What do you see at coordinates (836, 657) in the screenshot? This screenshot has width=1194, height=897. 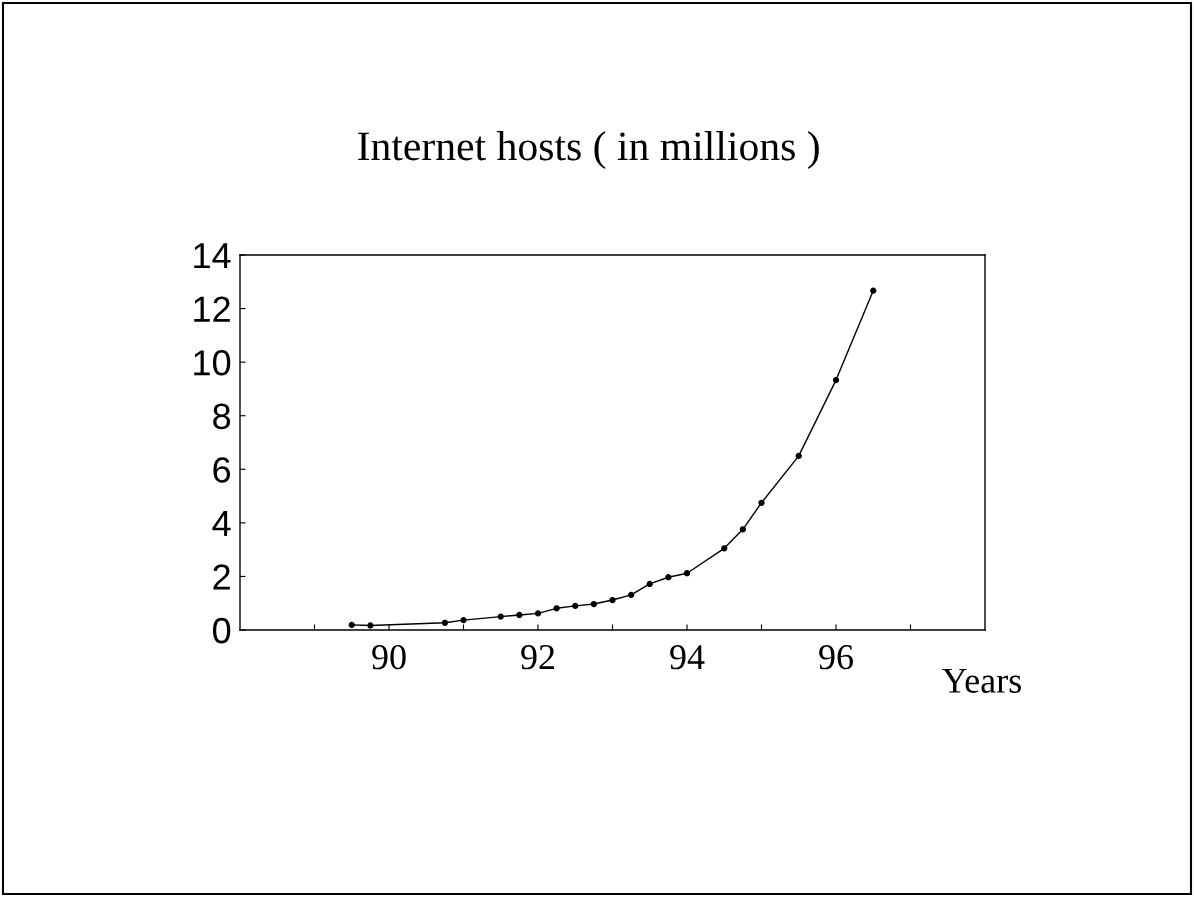 I see `x-tick-label: 96` at bounding box center [836, 657].